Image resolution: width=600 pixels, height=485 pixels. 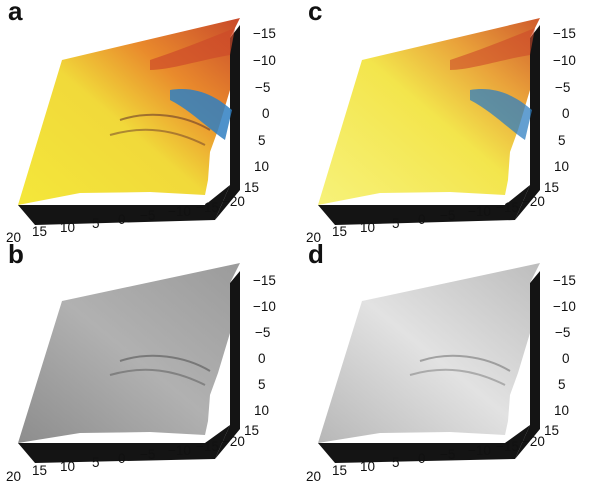 What do you see at coordinates (15, 13) in the screenshot?
I see `panel-label: a` at bounding box center [15, 13].